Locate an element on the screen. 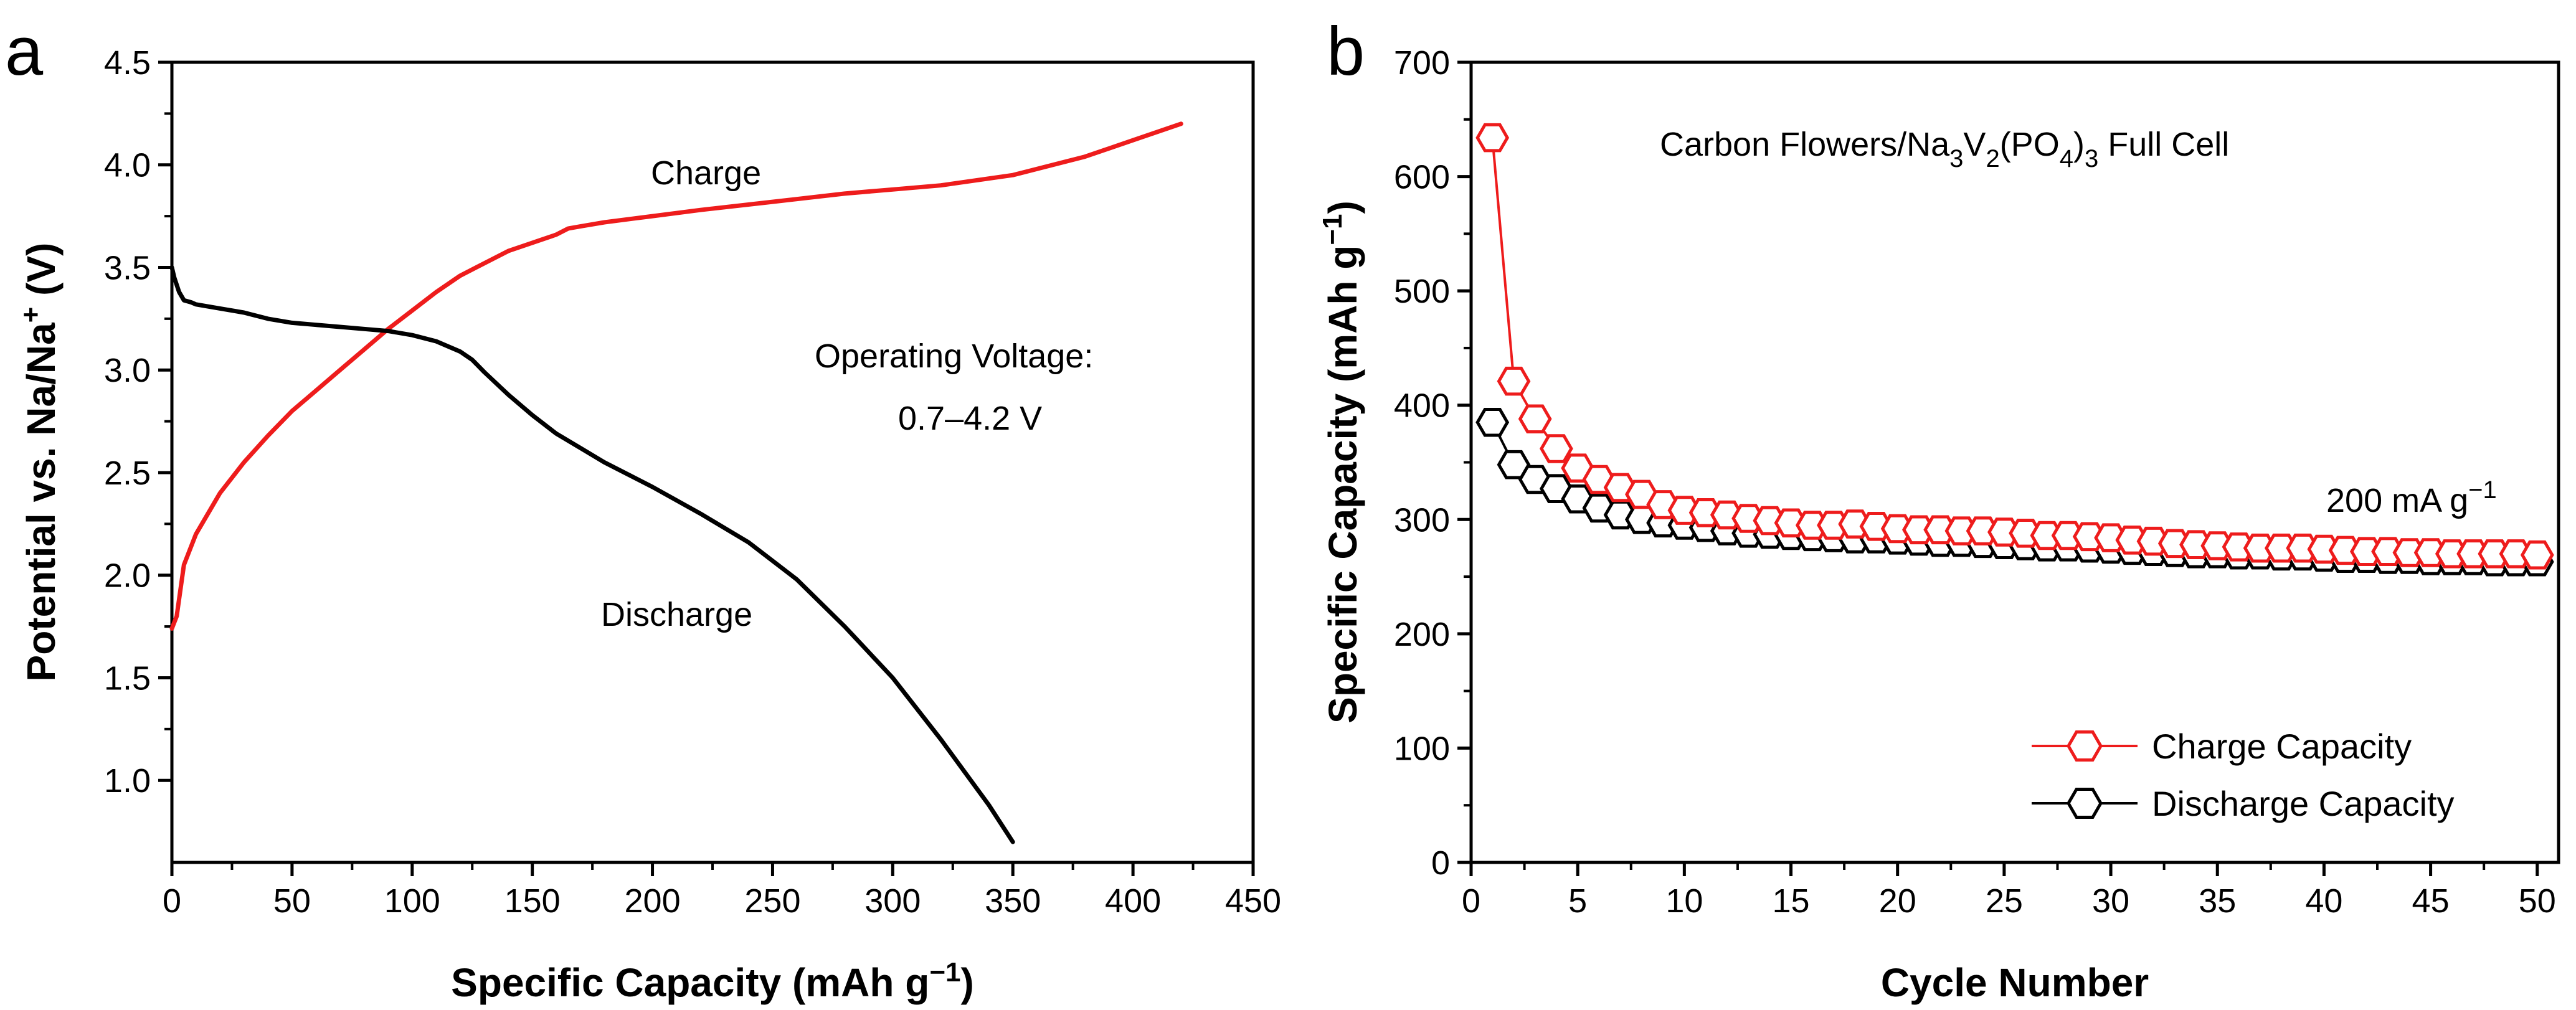  panel-b-x-tick-label: 40 is located at coordinates (2323, 901).